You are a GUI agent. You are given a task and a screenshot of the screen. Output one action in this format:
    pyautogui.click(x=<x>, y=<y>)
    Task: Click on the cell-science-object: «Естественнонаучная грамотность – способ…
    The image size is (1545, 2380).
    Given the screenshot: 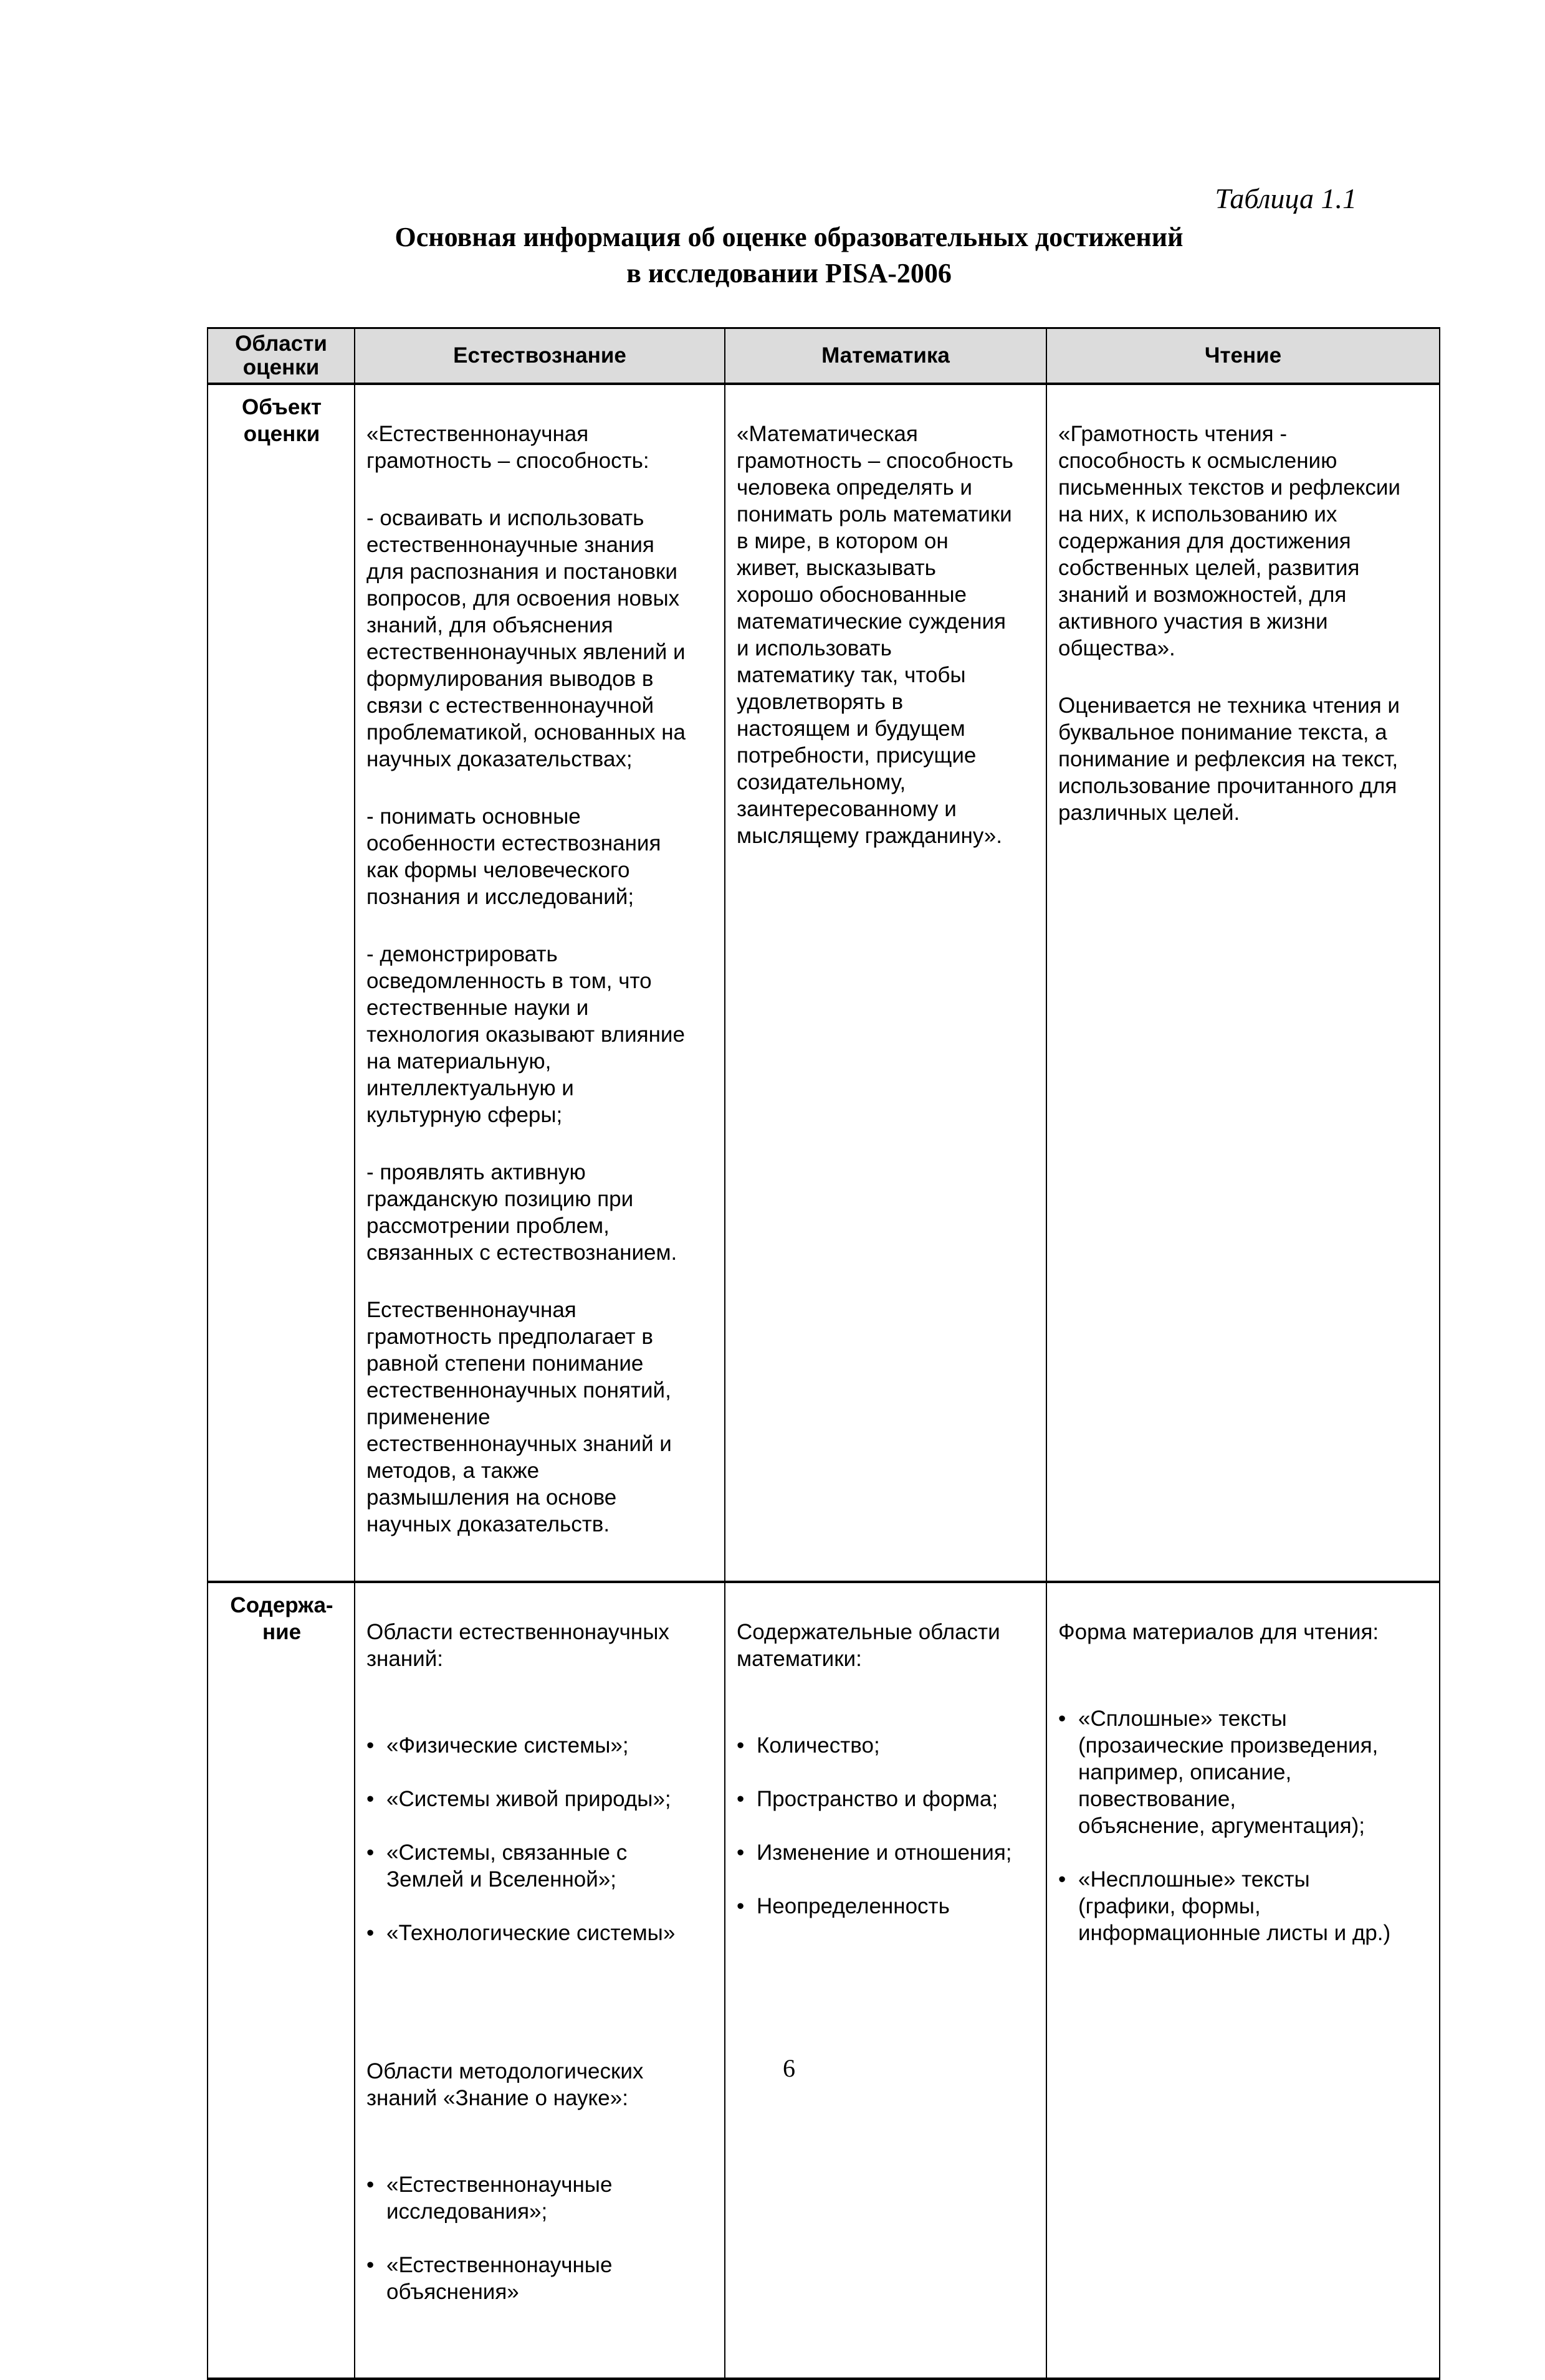 What is the action you would take?
    pyautogui.click(x=539, y=983)
    